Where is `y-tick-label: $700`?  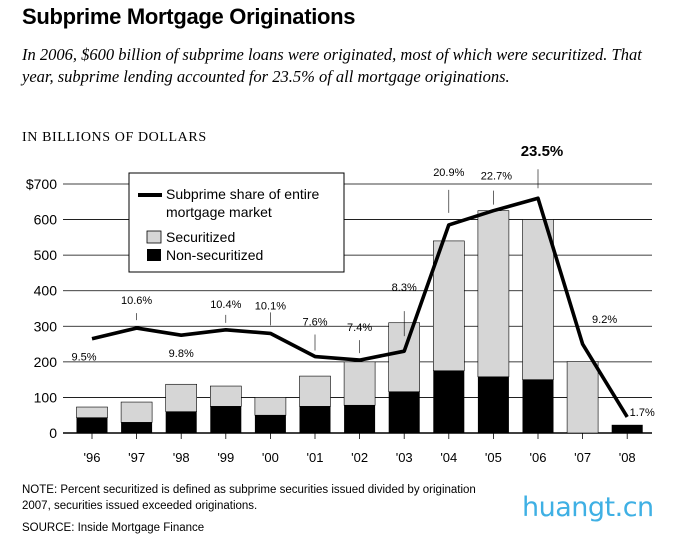
y-tick-label: $700 is located at coordinates (41, 184).